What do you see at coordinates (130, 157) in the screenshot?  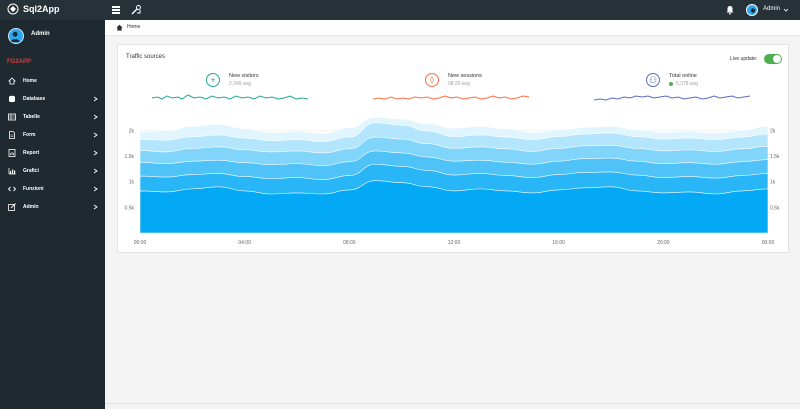 I see `y-tick-label-left: 1.5k` at bounding box center [130, 157].